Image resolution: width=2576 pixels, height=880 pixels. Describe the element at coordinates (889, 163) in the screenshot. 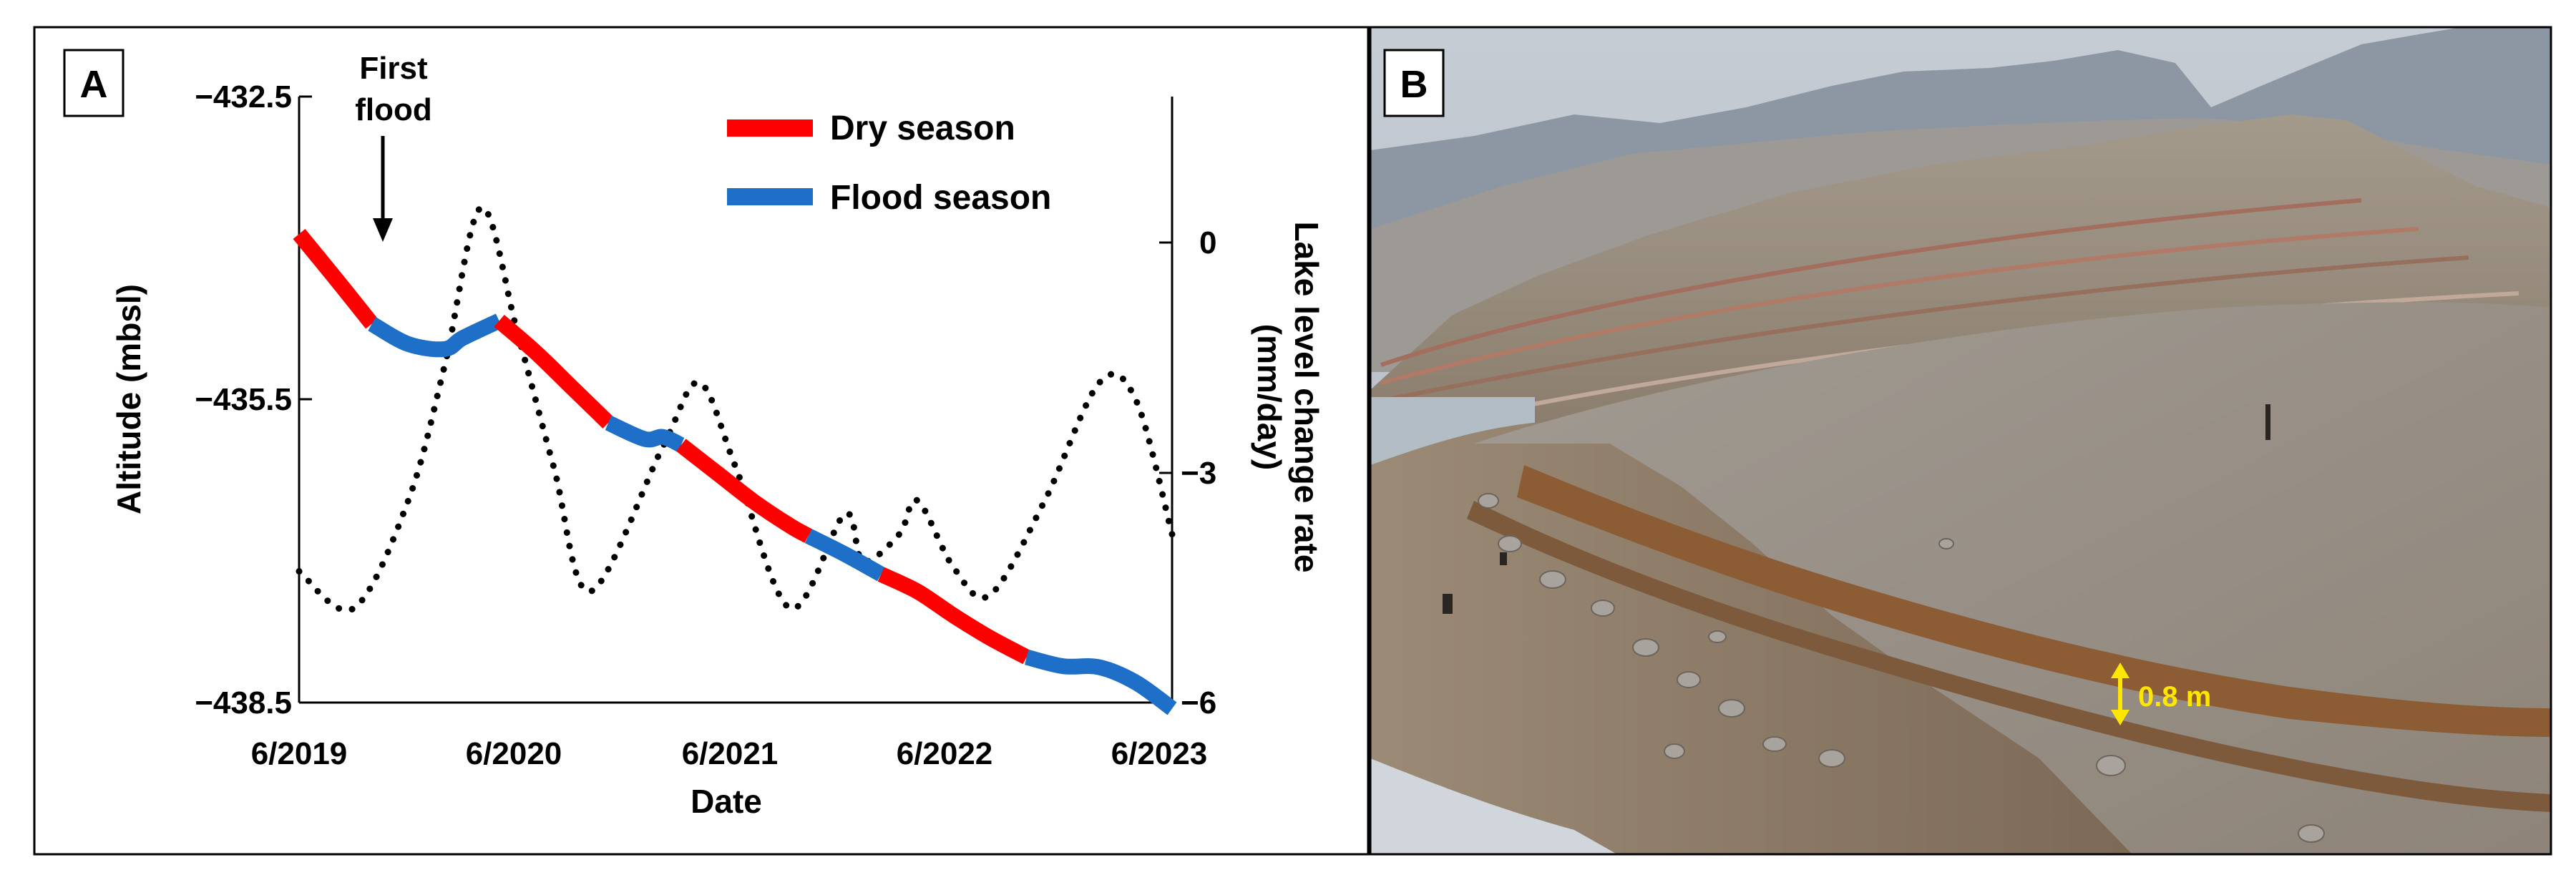

I see `legend: Dry season Flood season` at that location.